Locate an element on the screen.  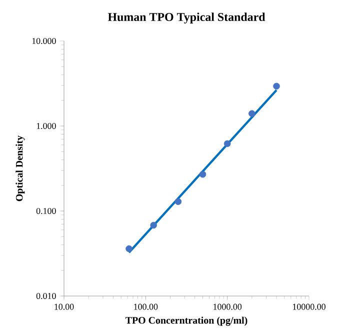
y-axis-title: Optical Density is located at coordinates (20, 169).